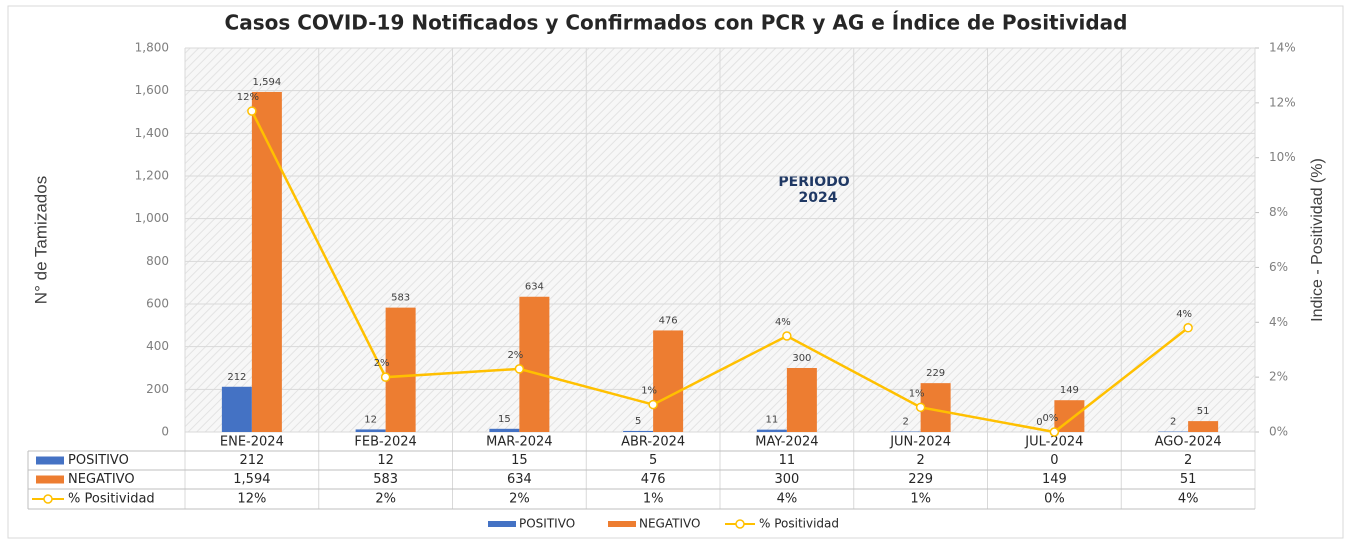 Image resolution: width=1351 pixels, height=543 pixels. I want to click on x-tick-label: MAR-2024, so click(519, 442).